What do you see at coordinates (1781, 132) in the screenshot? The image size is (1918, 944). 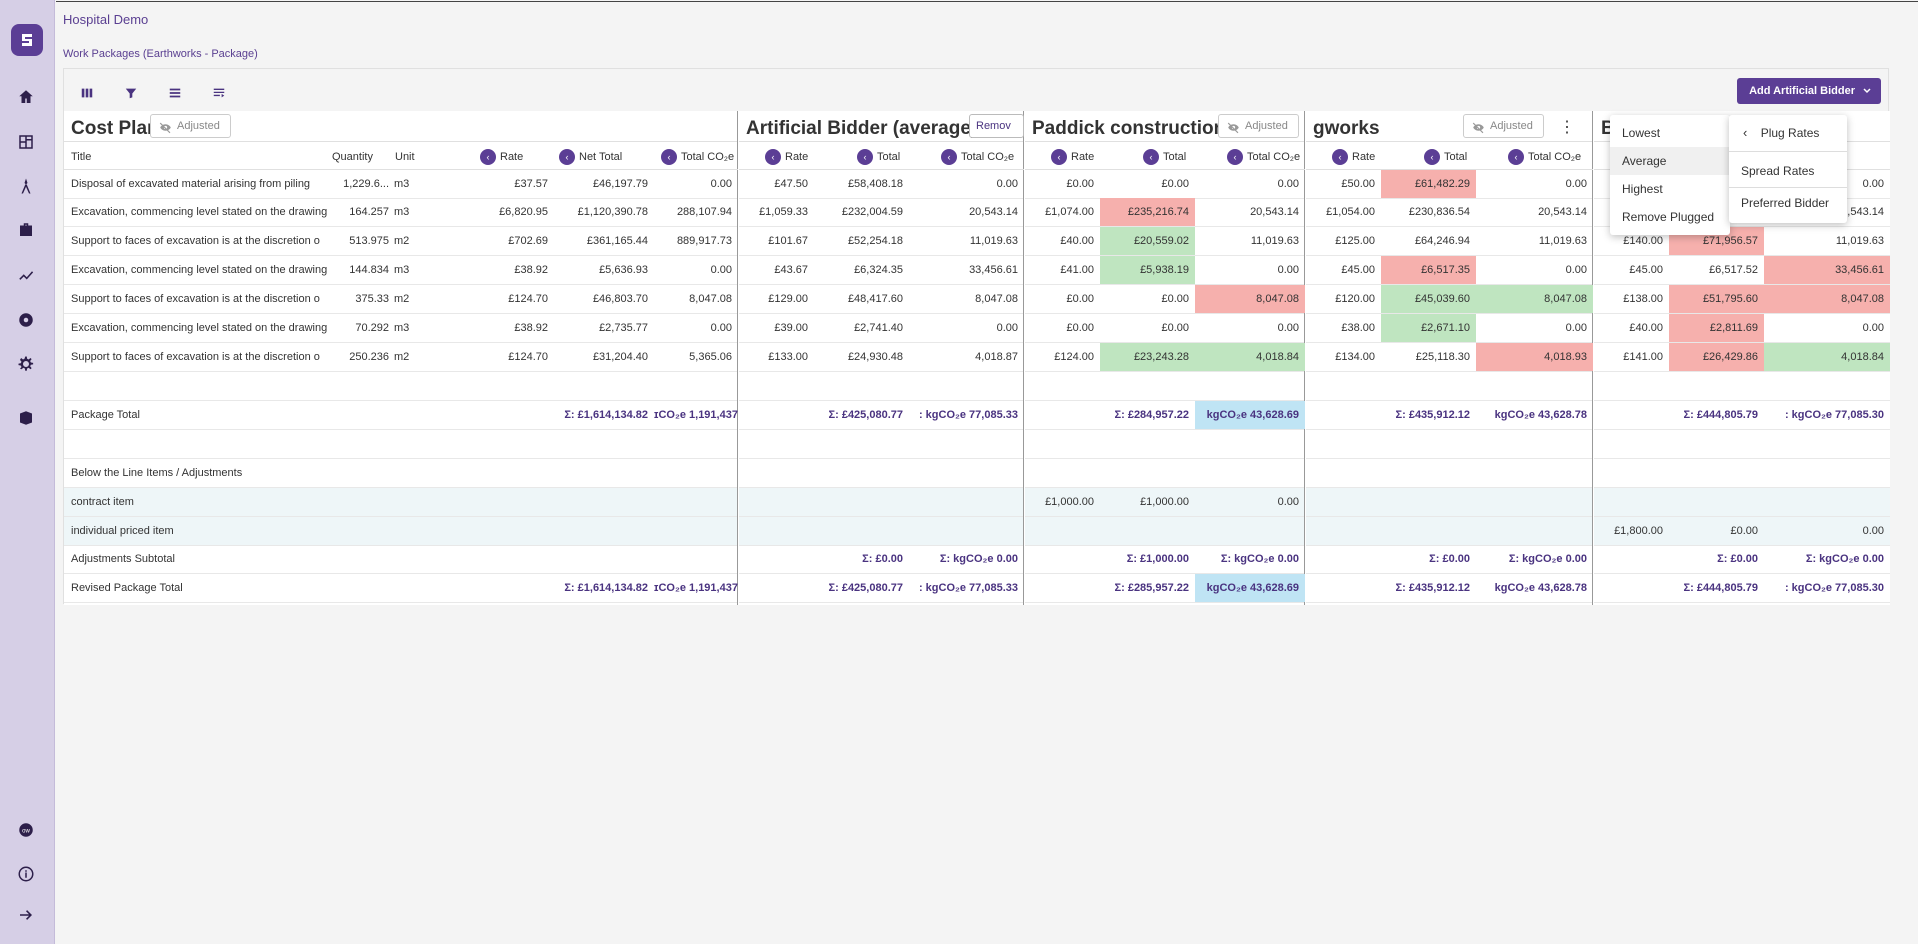 I see `plug-rates-back-item: ‹ Plug Rates` at bounding box center [1781, 132].